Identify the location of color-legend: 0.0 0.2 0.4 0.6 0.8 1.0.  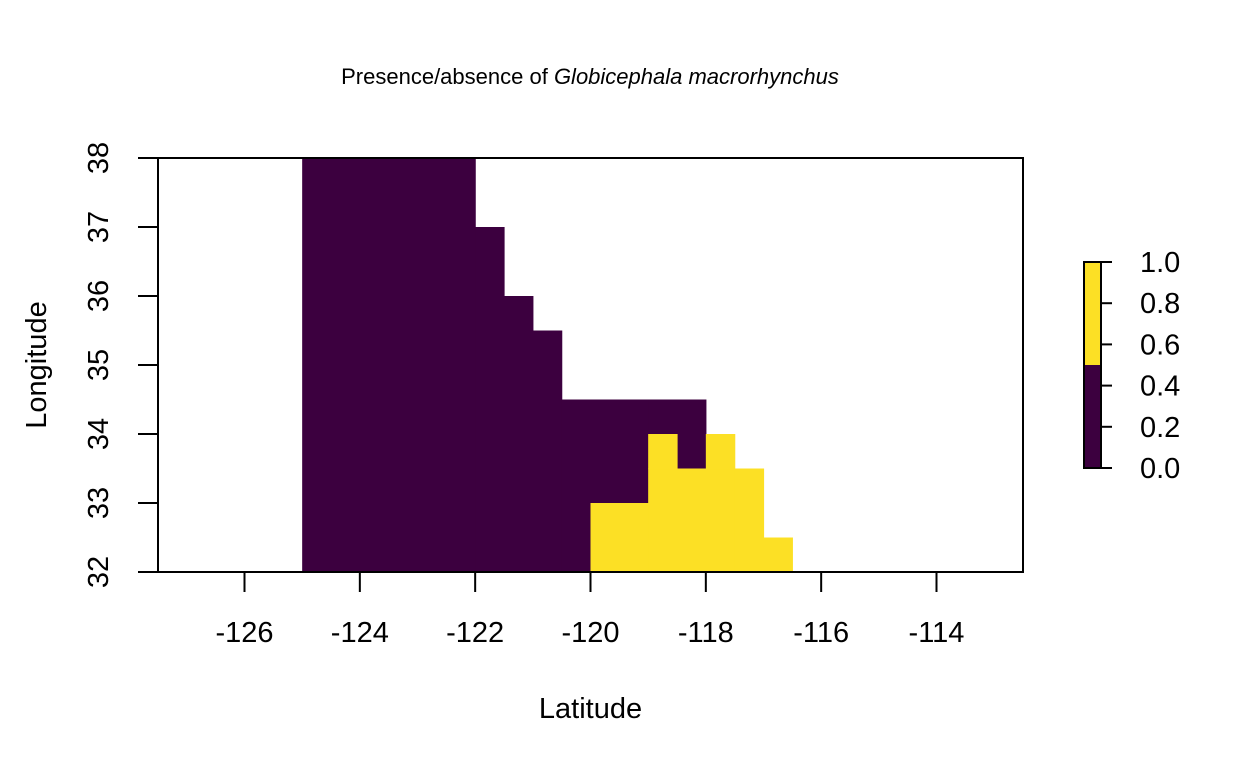
(1131, 366).